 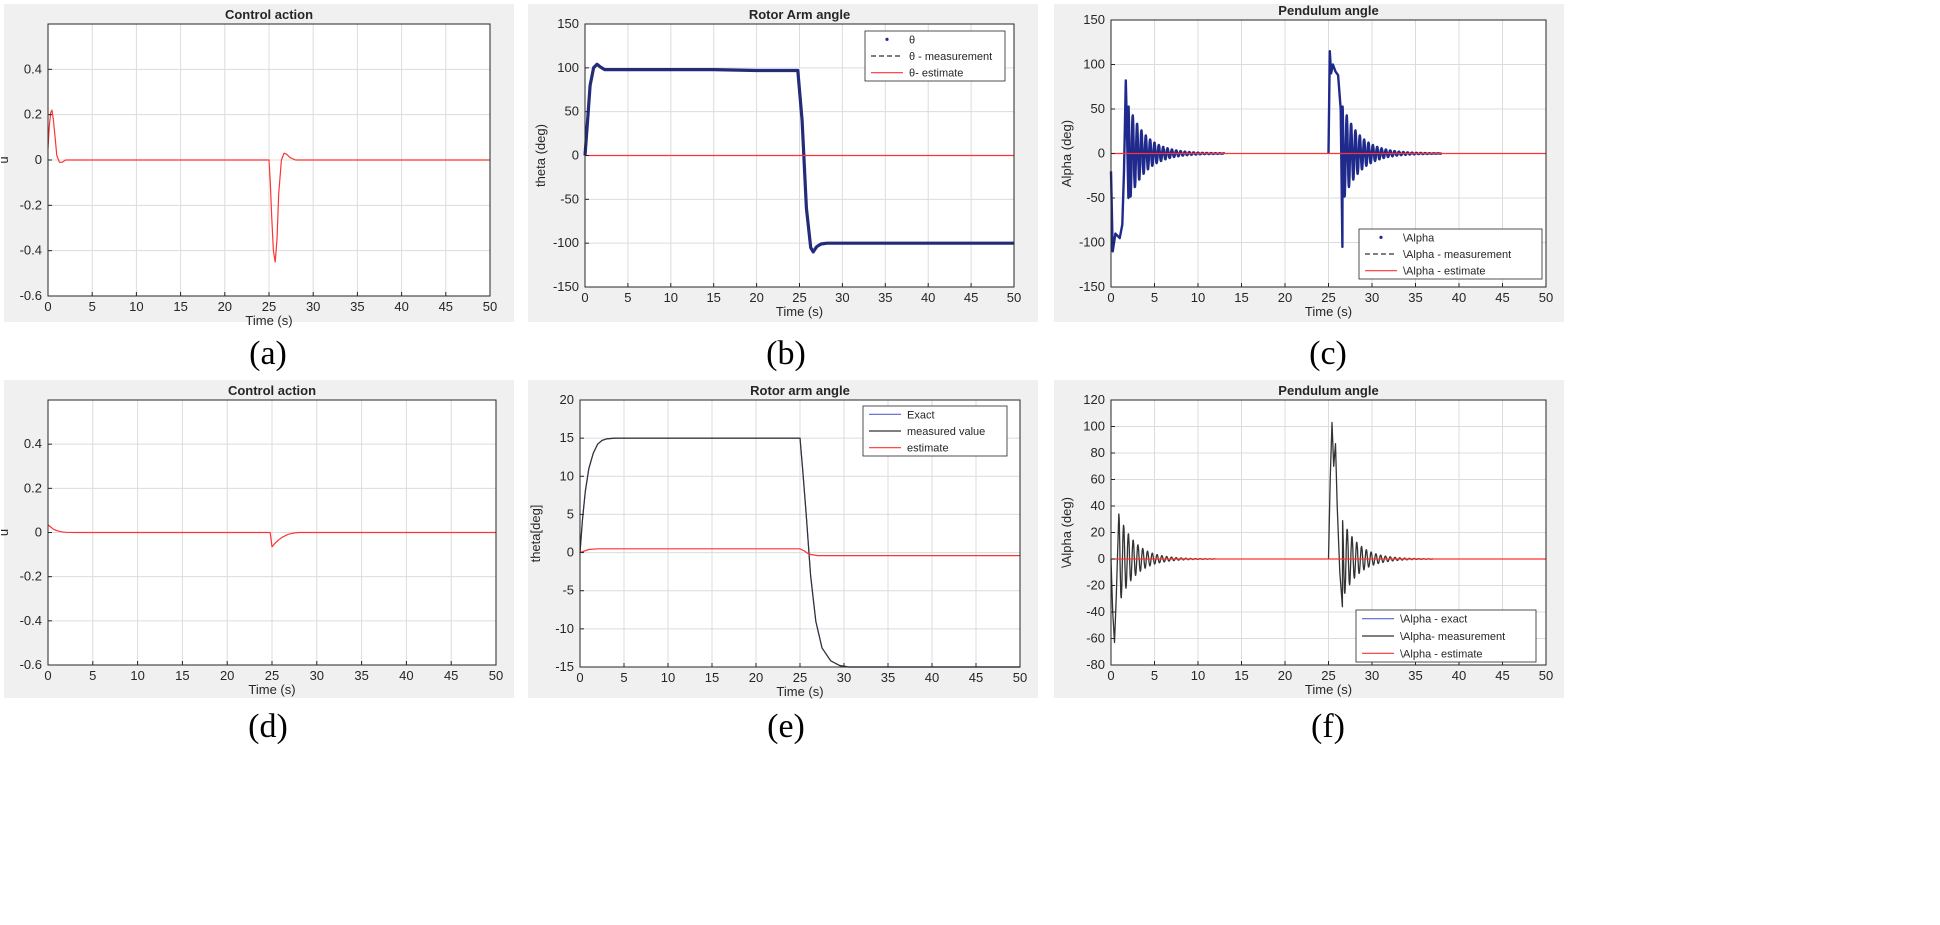 I want to click on legend-marker, so click(x=1381, y=237).